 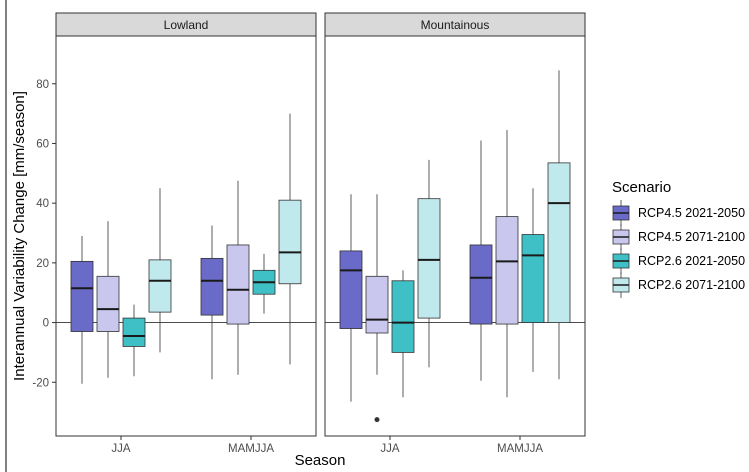 What do you see at coordinates (42, 264) in the screenshot?
I see `y-tick-label: 20` at bounding box center [42, 264].